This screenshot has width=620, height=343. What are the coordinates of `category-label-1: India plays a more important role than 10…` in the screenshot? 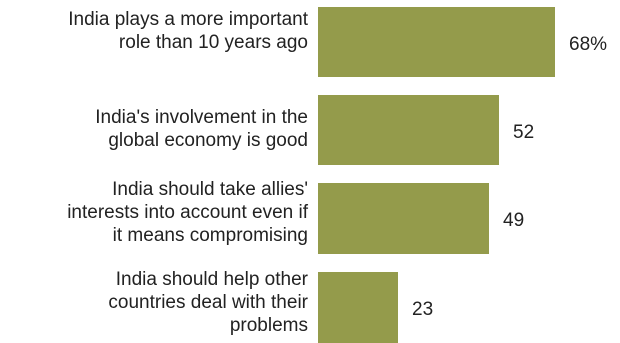 It's located at (154, 31).